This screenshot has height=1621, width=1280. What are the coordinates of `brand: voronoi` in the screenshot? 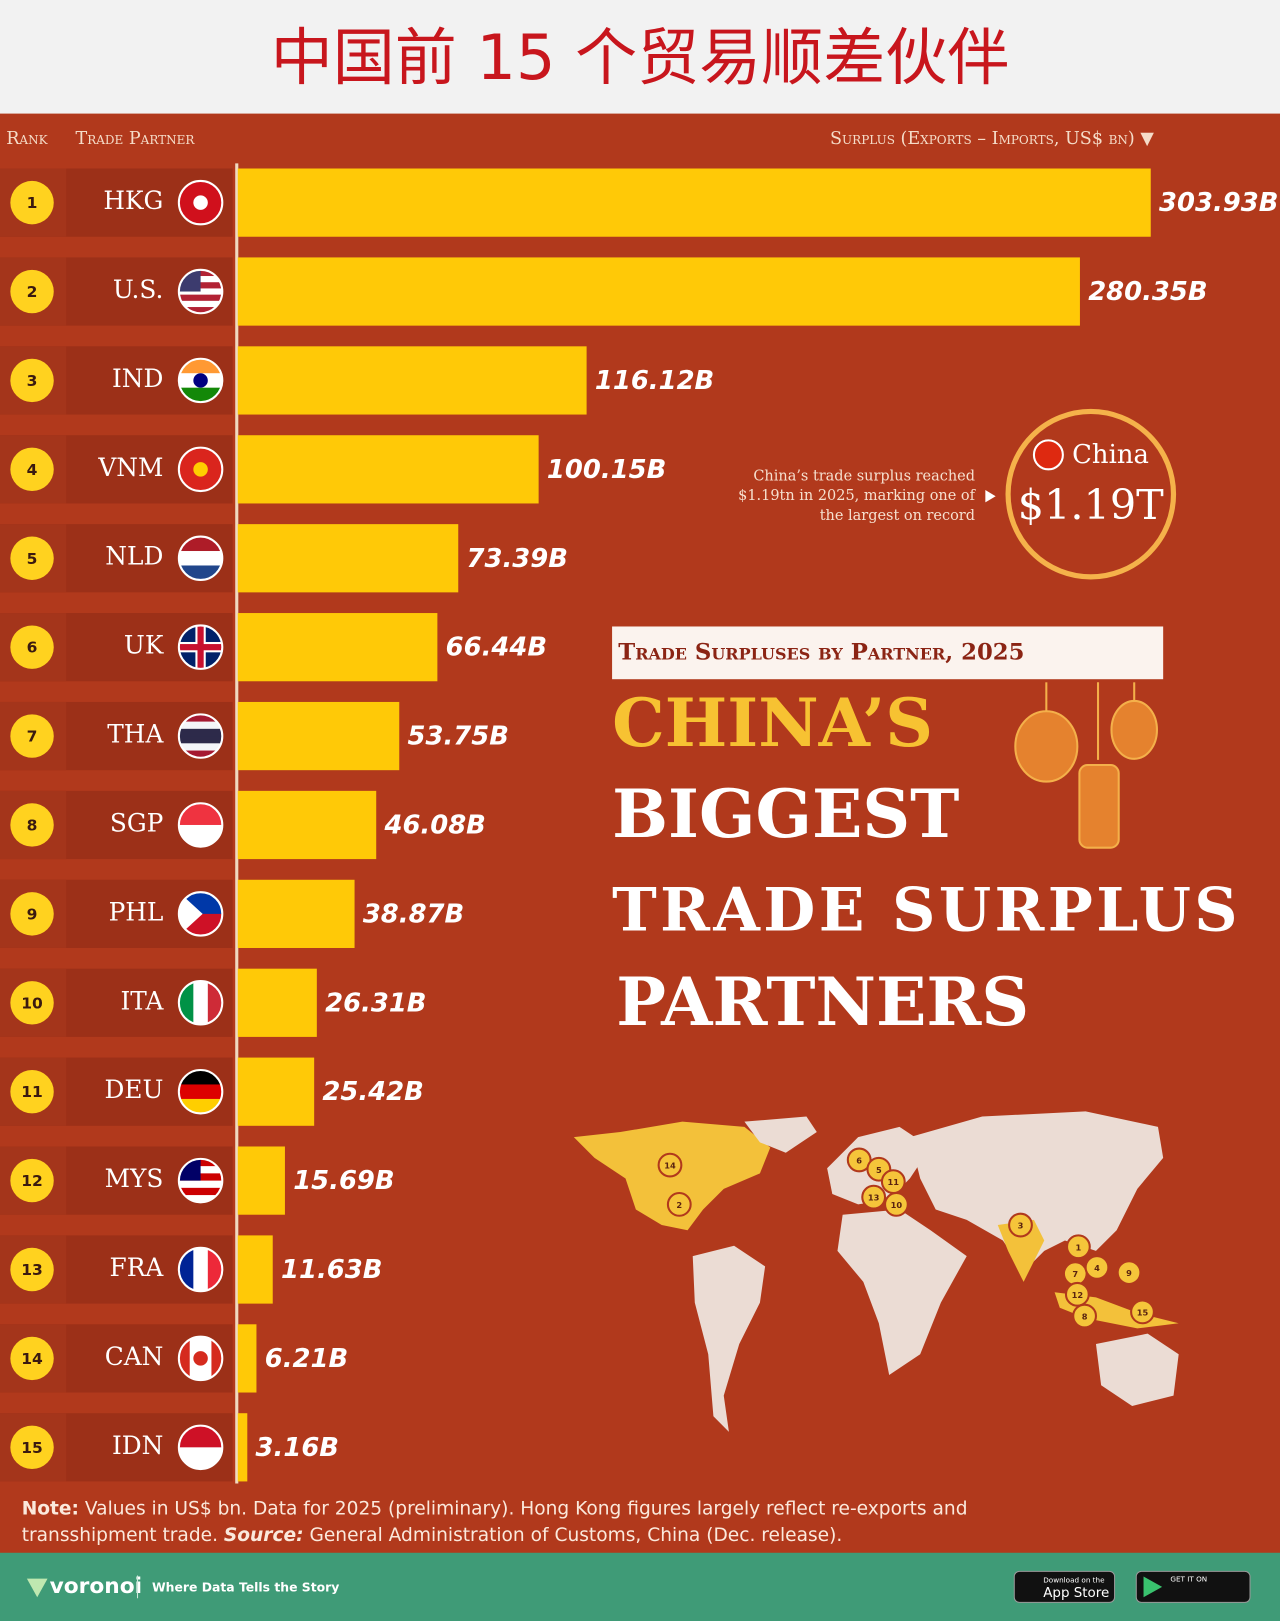 It's located at (96, 1586).